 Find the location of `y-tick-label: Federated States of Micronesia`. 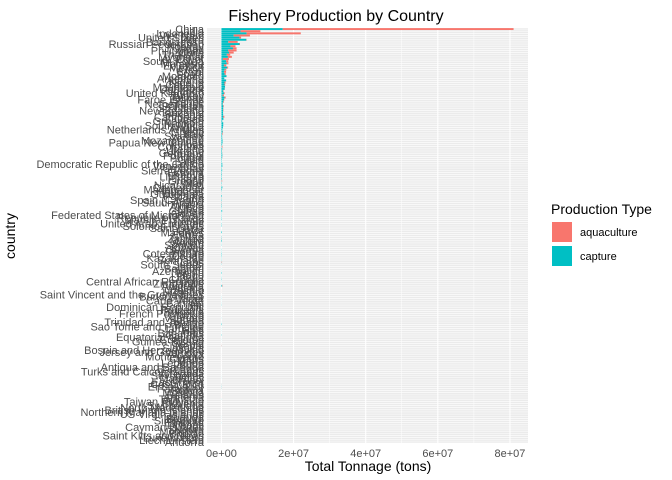

y-tick-label: Federated States of Micronesia is located at coordinates (128, 216).